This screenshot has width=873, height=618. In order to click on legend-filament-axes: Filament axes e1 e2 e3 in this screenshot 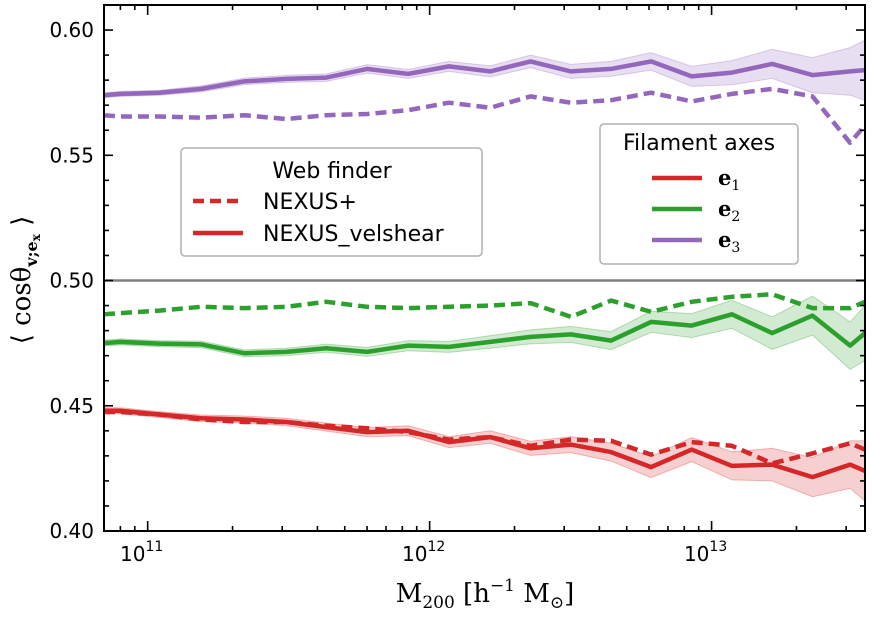, I will do `click(699, 194)`.